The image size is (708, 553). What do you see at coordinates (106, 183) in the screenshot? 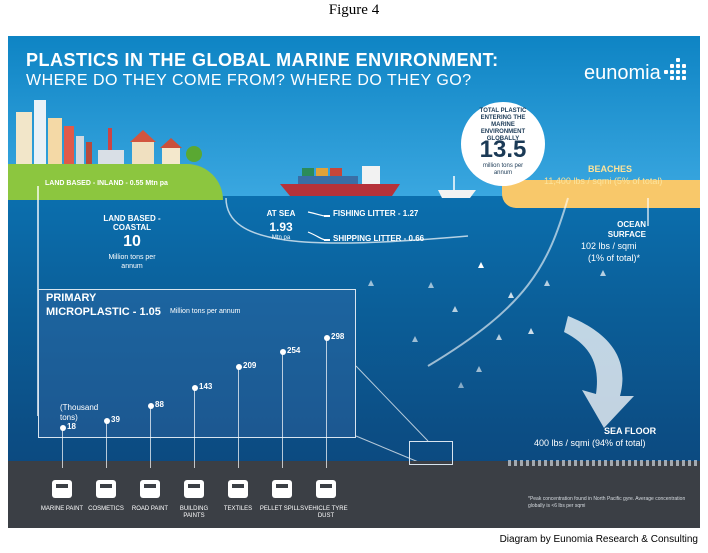
I see `land-inland-label: LAND BASED - INLAND - 0.55 Mtn pa` at bounding box center [106, 183].